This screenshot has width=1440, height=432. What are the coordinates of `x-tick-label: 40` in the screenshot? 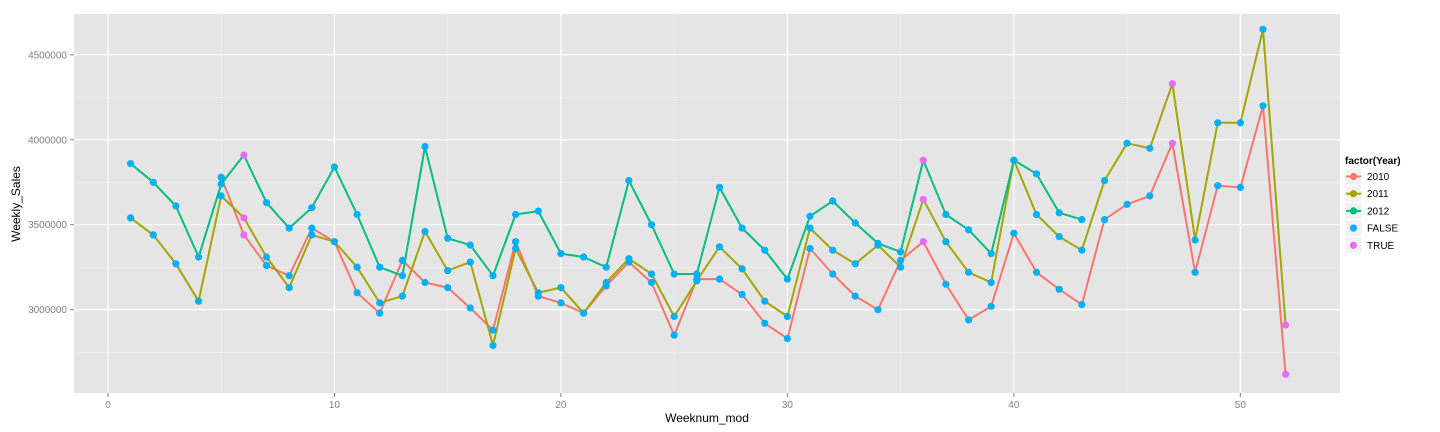 It's located at (1014, 405).